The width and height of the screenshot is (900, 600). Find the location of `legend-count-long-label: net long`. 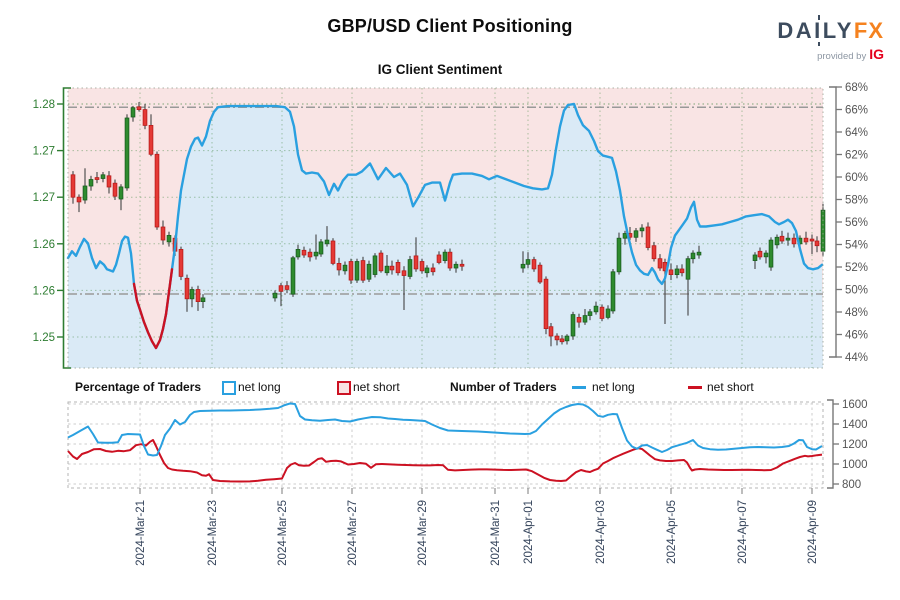

legend-count-long-label: net long is located at coordinates (613, 387).